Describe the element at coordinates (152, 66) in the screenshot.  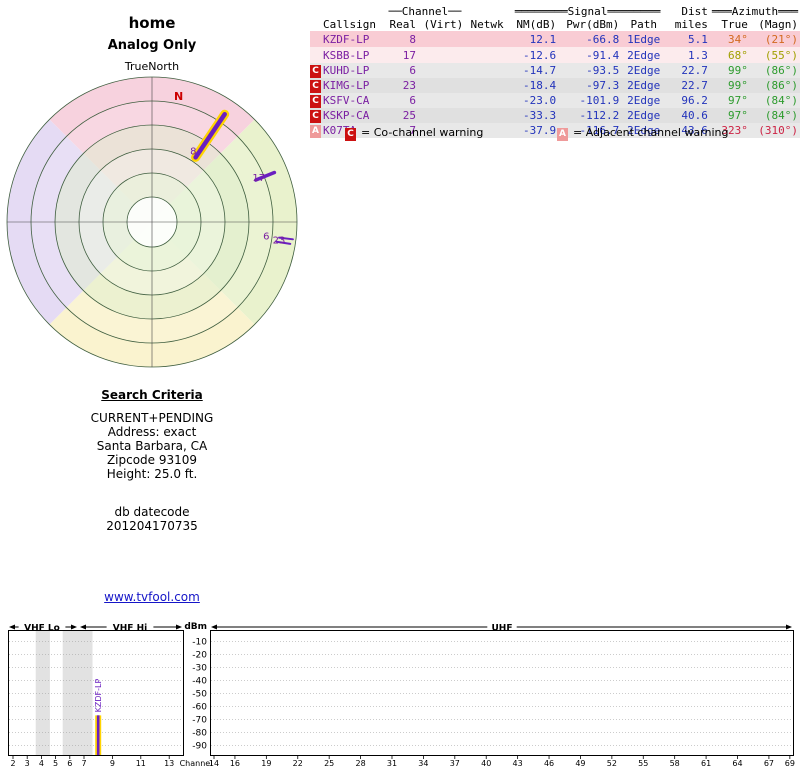
I see `orientation-label: TrueNorth` at that location.